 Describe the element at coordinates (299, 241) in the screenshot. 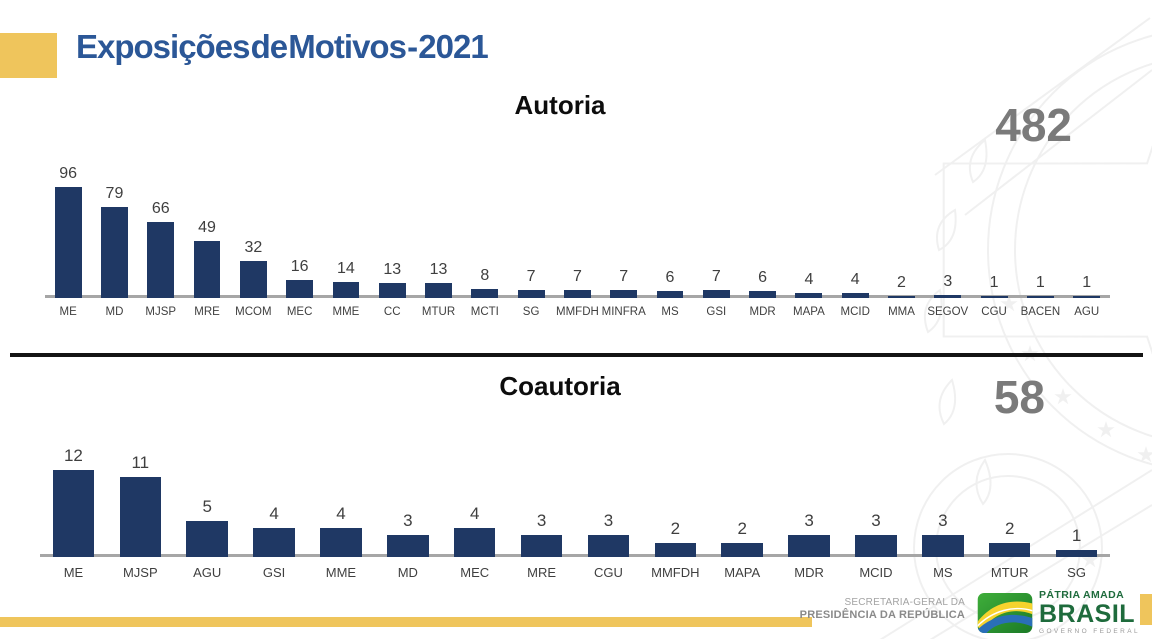

I see `bar-column: 16 MEC` at that location.